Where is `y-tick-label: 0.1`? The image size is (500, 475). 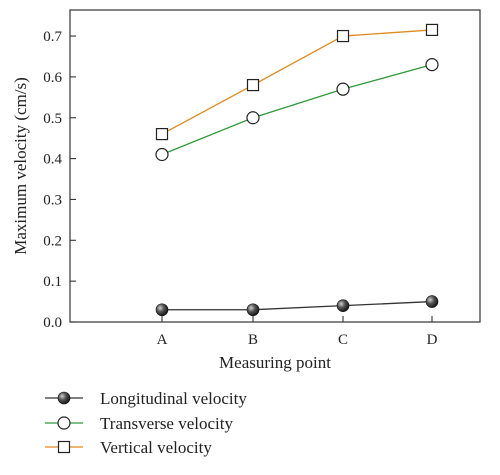
y-tick-label: 0.1 is located at coordinates (52, 282).